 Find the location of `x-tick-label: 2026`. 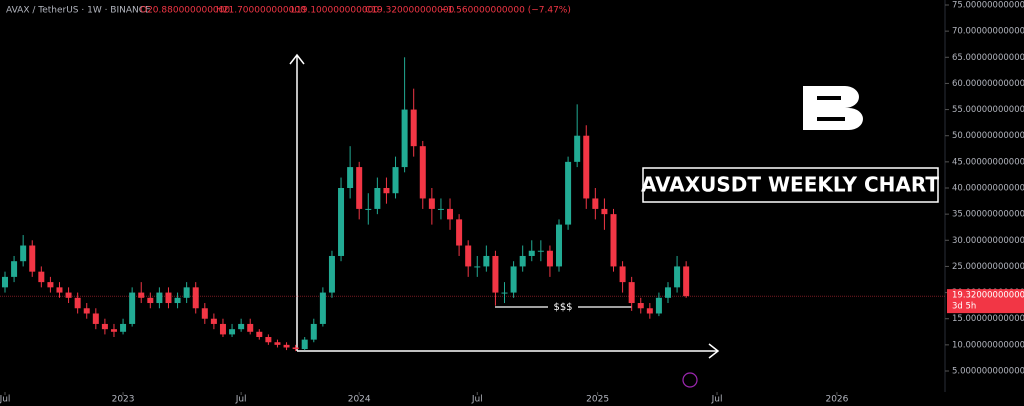

x-tick-label: 2026 is located at coordinates (836, 400).